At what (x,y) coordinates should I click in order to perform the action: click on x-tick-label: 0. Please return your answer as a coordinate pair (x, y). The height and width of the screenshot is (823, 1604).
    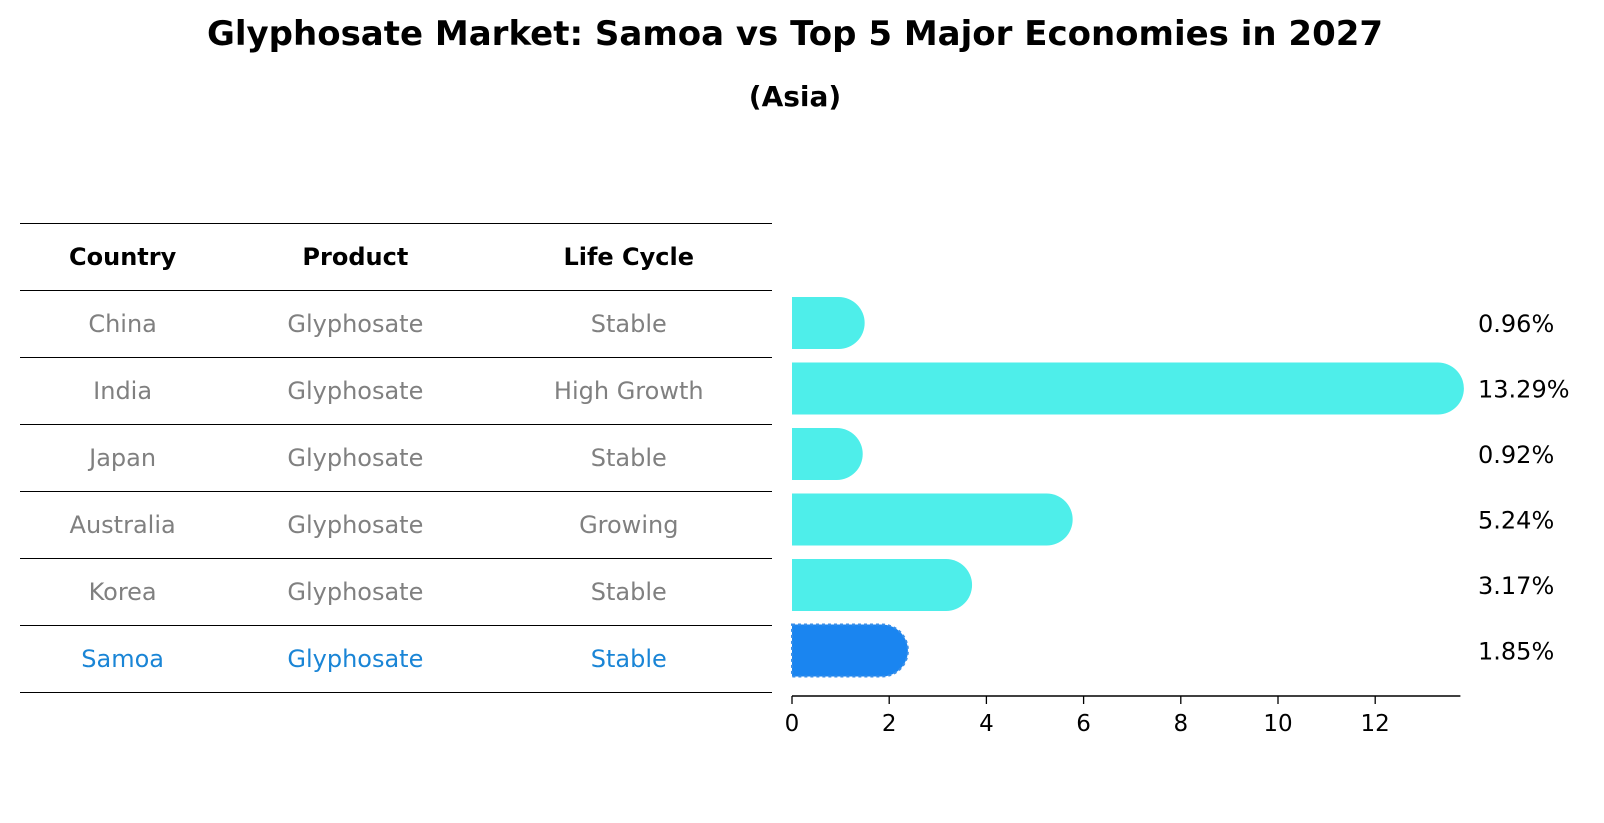
    Looking at the image, I should click on (792, 724).